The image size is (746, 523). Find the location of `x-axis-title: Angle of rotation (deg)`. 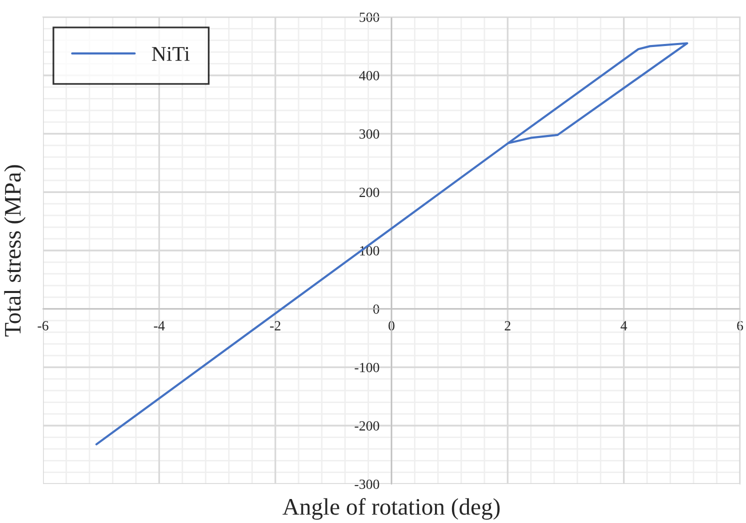

x-axis-title: Angle of rotation (deg) is located at coordinates (391, 509).